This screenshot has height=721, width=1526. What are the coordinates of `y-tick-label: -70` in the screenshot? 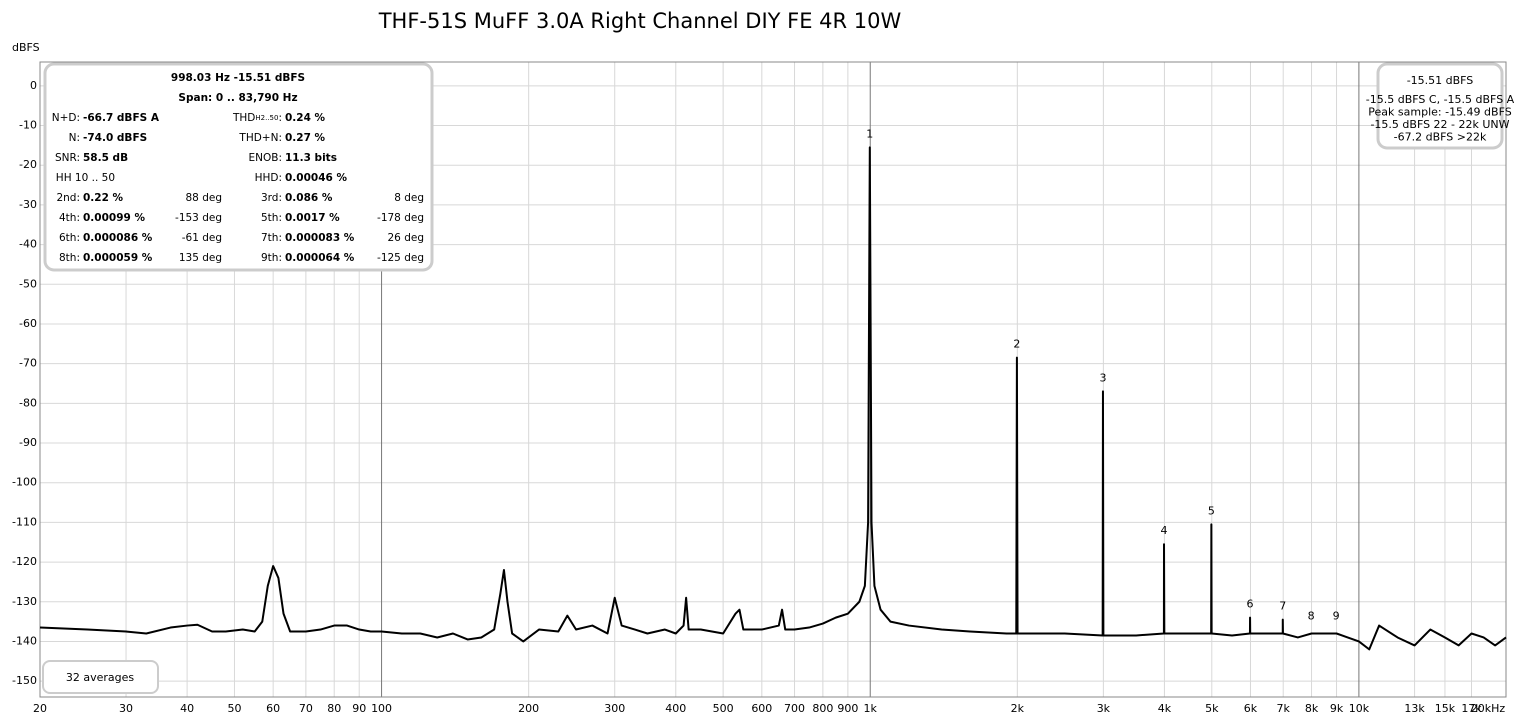 It's located at (28, 363).